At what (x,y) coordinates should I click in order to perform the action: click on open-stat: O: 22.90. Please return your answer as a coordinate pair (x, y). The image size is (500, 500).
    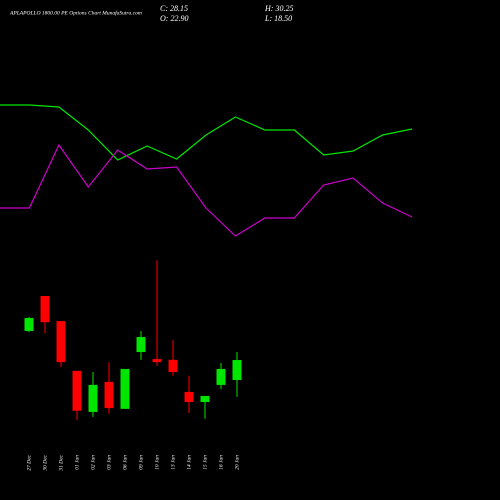
    Looking at the image, I should click on (174, 18).